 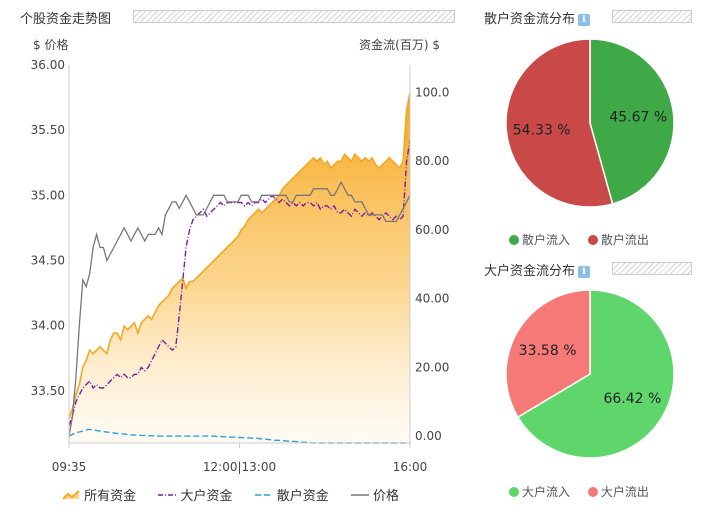 I want to click on legend-item-all-funds: 所有资金, so click(x=101, y=496).